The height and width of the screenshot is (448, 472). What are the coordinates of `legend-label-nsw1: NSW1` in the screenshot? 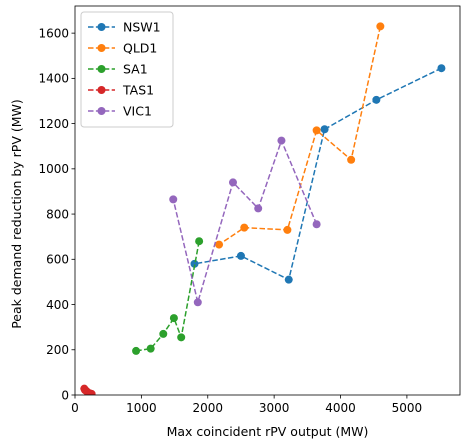 It's located at (142, 27).